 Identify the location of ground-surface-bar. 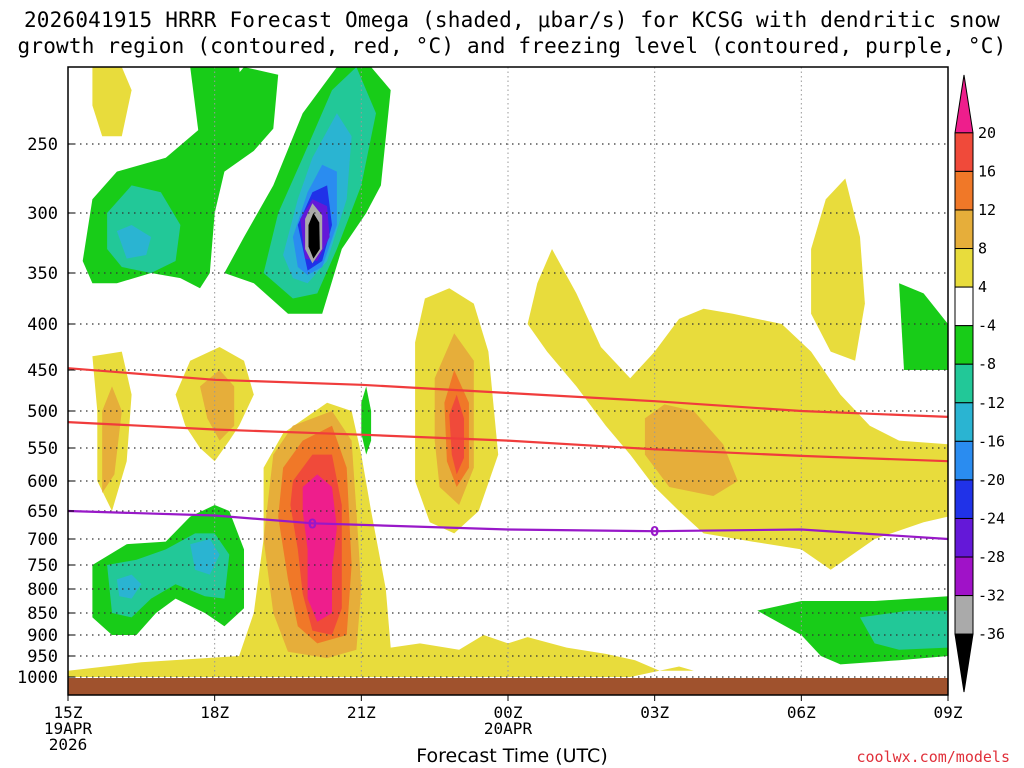
(508, 686).